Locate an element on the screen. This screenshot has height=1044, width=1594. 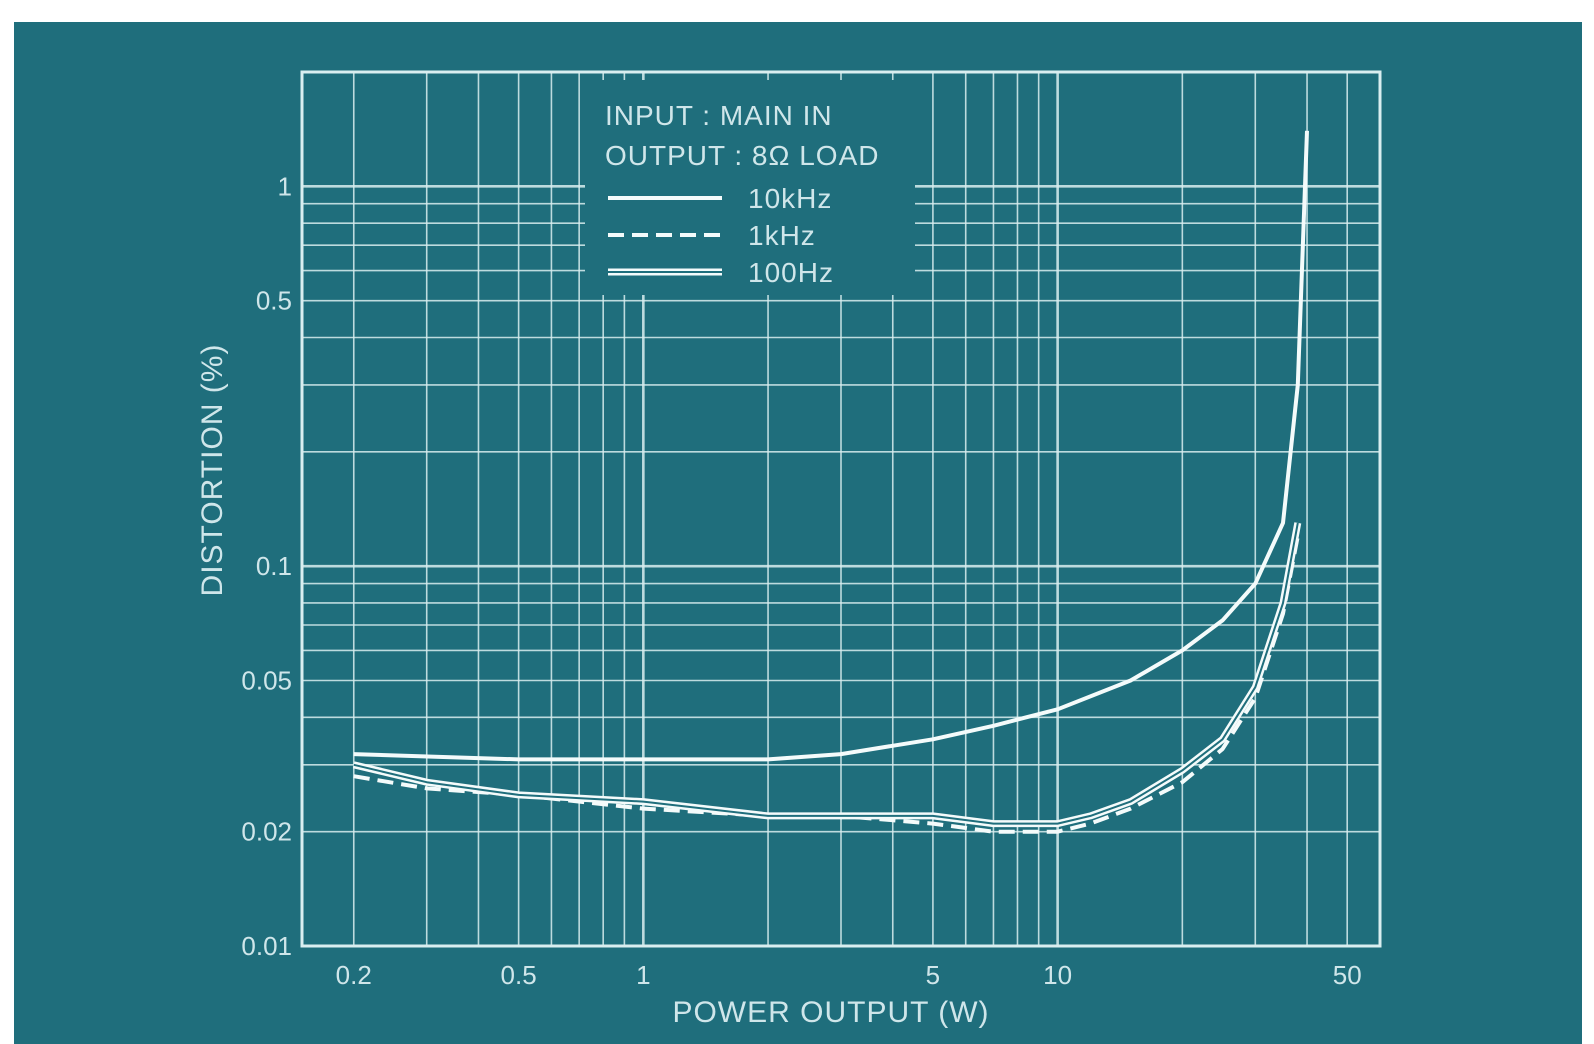
y-tick-label: 0.05 is located at coordinates (266, 681).